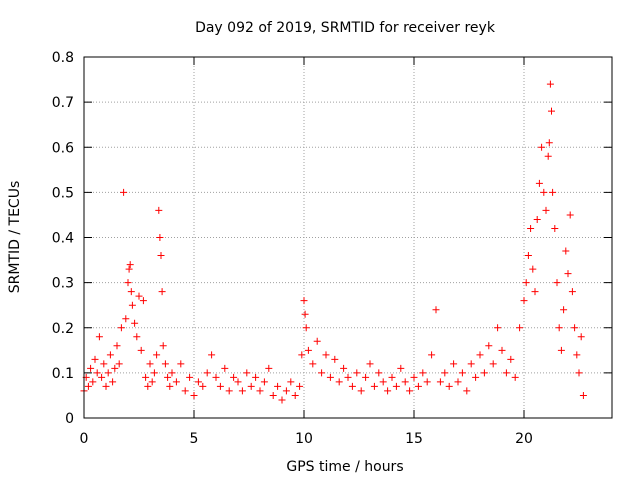 The height and width of the screenshot is (480, 640). What do you see at coordinates (63, 58) in the screenshot?
I see `y-tick-label: 0.8` at bounding box center [63, 58].